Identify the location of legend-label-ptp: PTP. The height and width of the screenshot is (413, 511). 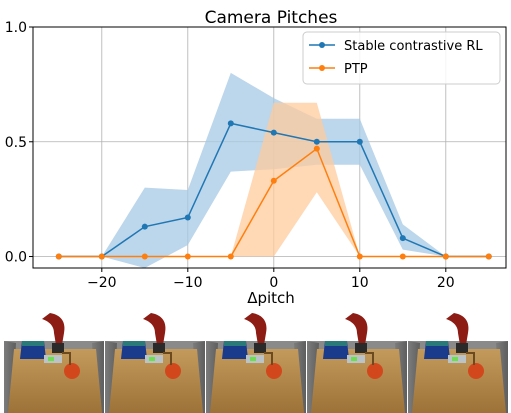
(356, 69).